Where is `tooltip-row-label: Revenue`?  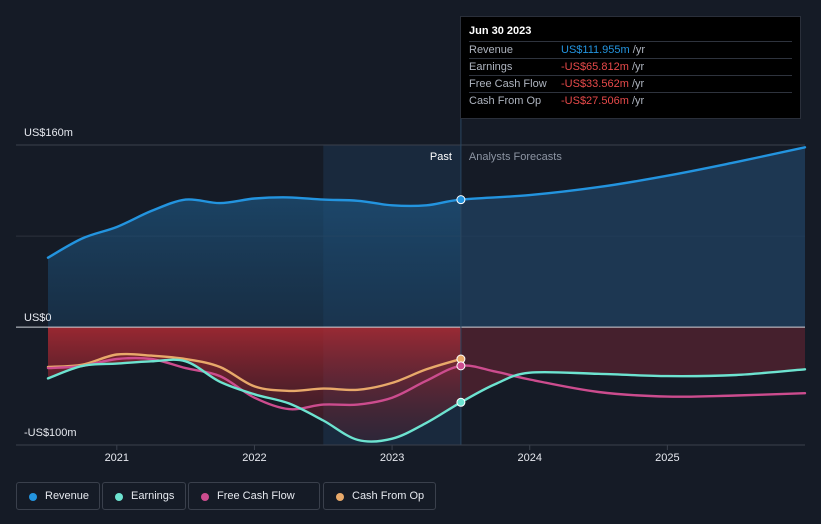 tooltip-row-label: Revenue is located at coordinates (491, 50).